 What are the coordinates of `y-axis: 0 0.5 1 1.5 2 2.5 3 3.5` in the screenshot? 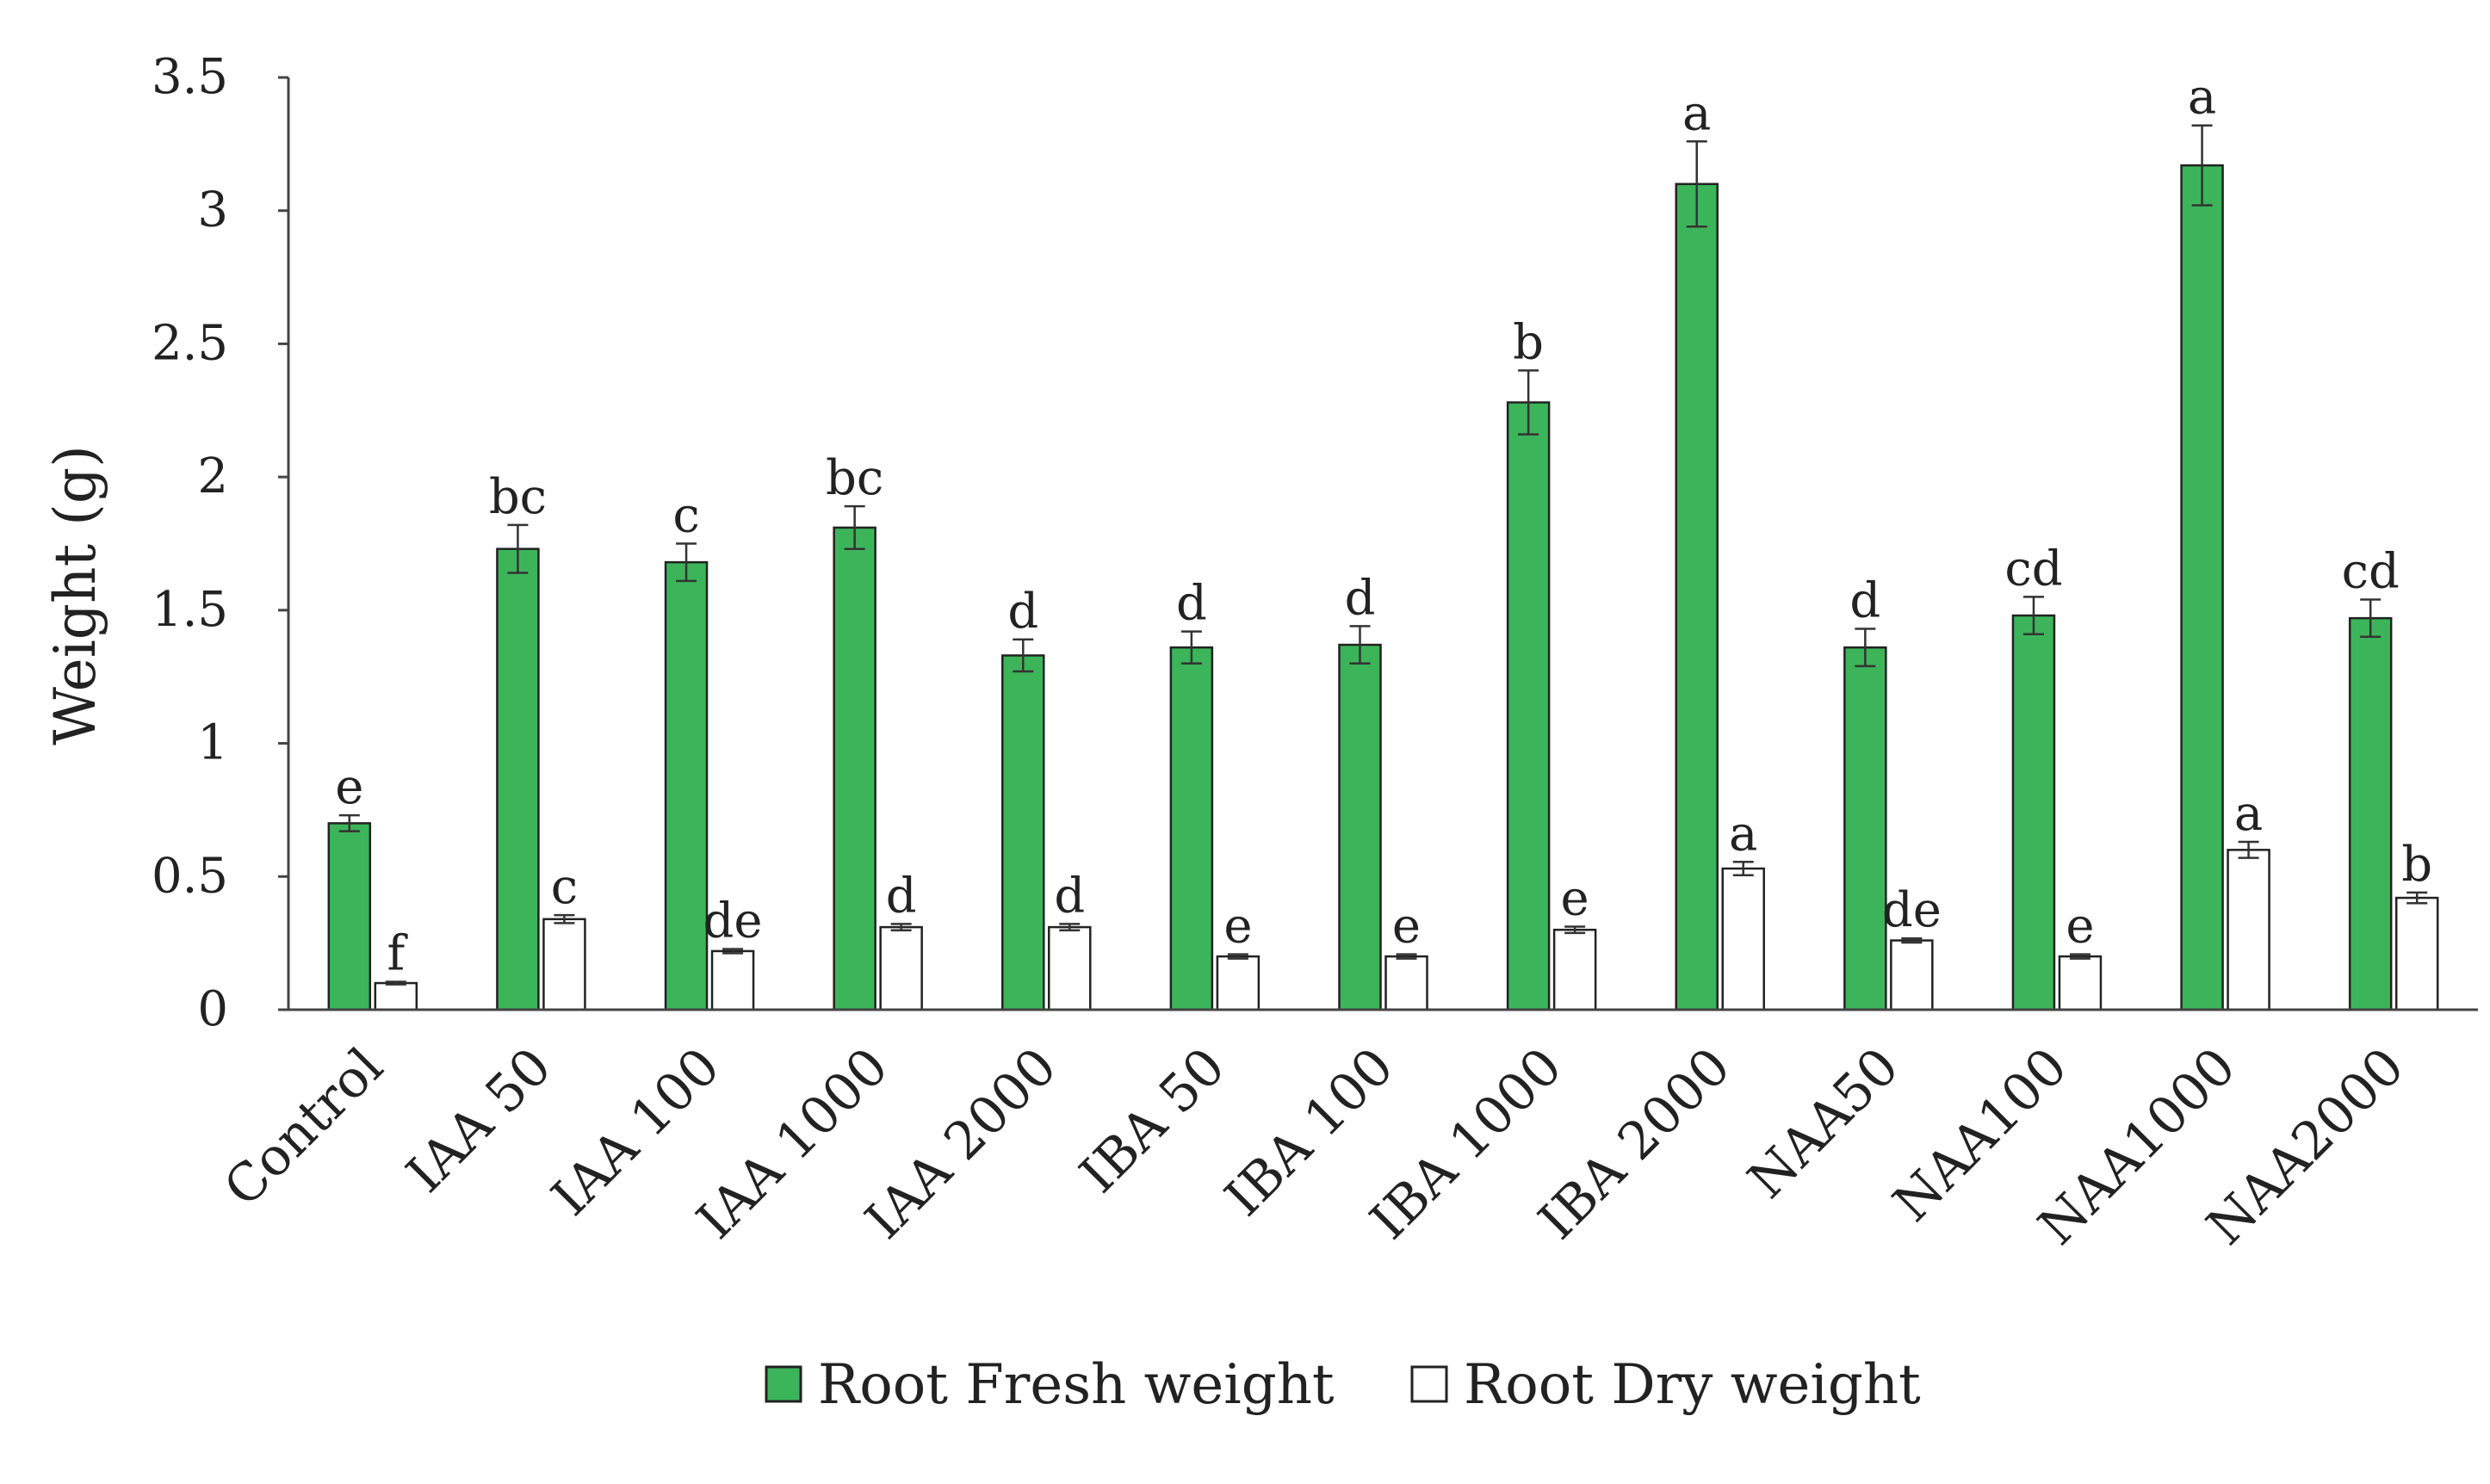 It's located at (221, 543).